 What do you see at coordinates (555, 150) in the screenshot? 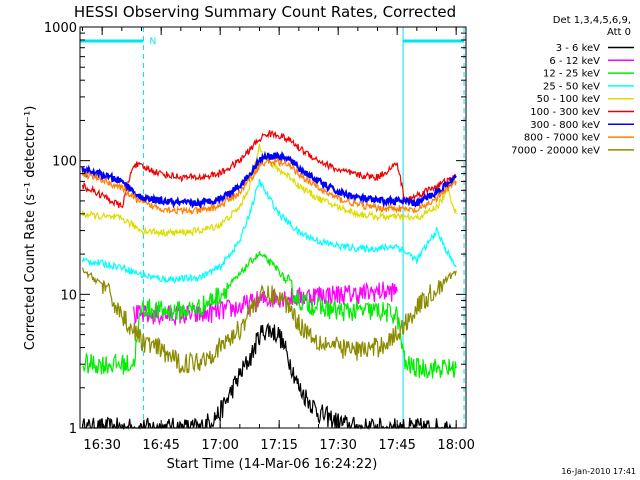
I see `legend-label: 7000 - 20000 keV` at bounding box center [555, 150].